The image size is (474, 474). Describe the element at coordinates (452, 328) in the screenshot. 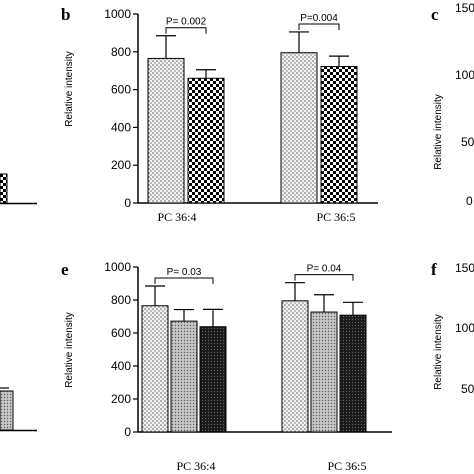

I see `panel-f: f Relative intensity 150 100 50` at that location.